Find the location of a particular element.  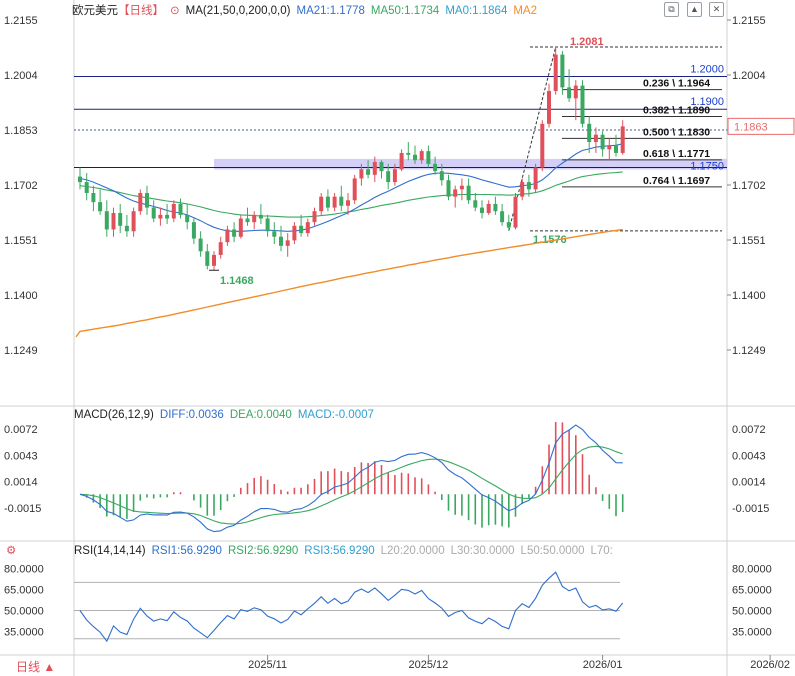

l30-value: L30:30.0000 is located at coordinates (482, 551).